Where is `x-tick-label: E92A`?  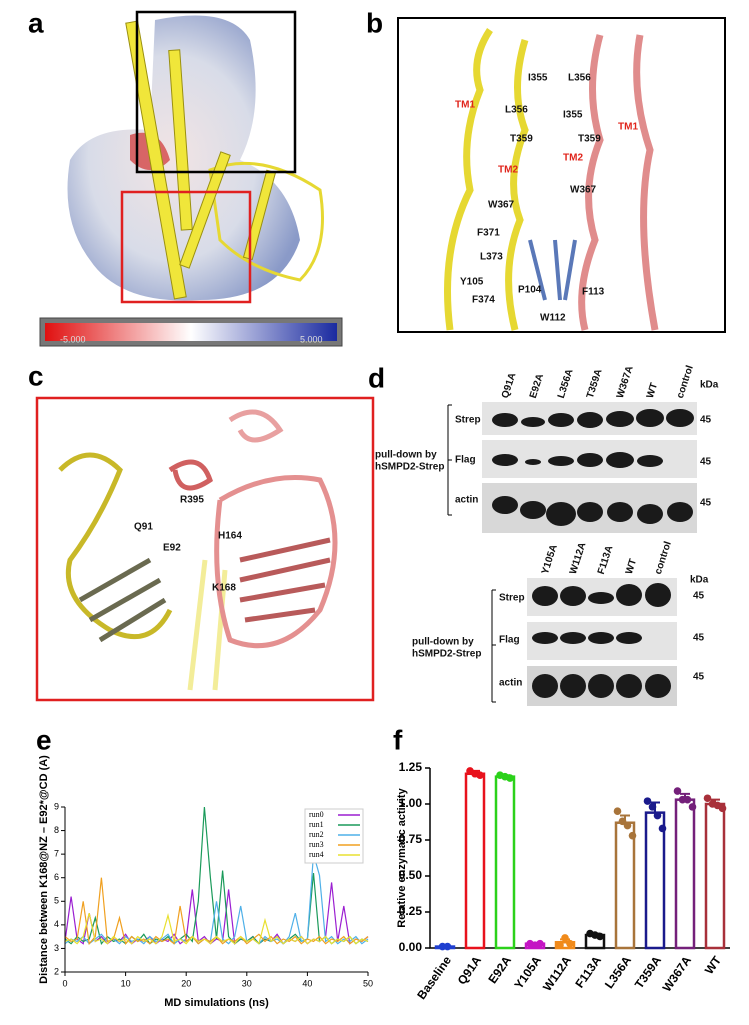
x-tick-label: E92A is located at coordinates (499, 969).